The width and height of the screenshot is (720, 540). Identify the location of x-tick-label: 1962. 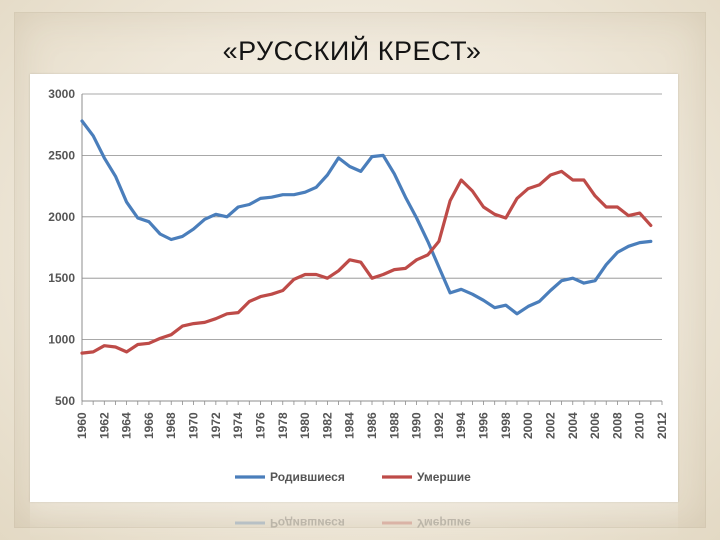
(104, 425).